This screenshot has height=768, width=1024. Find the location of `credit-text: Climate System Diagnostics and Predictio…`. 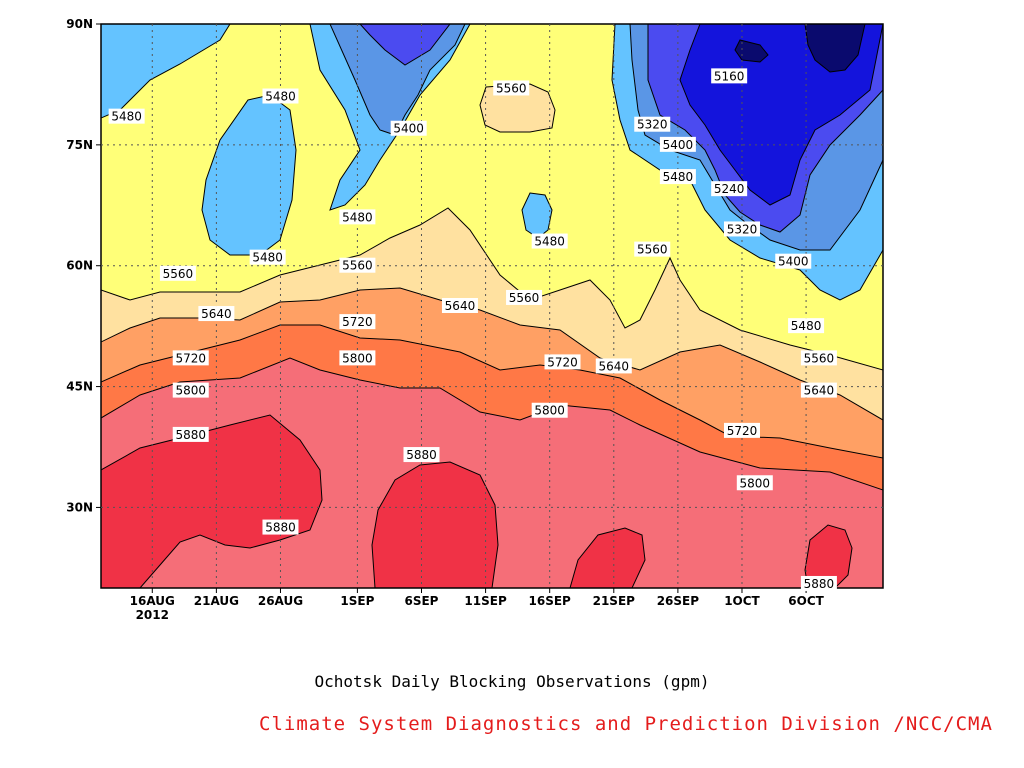

credit-text: Climate System Diagnostics and Predictio… is located at coordinates (626, 724).